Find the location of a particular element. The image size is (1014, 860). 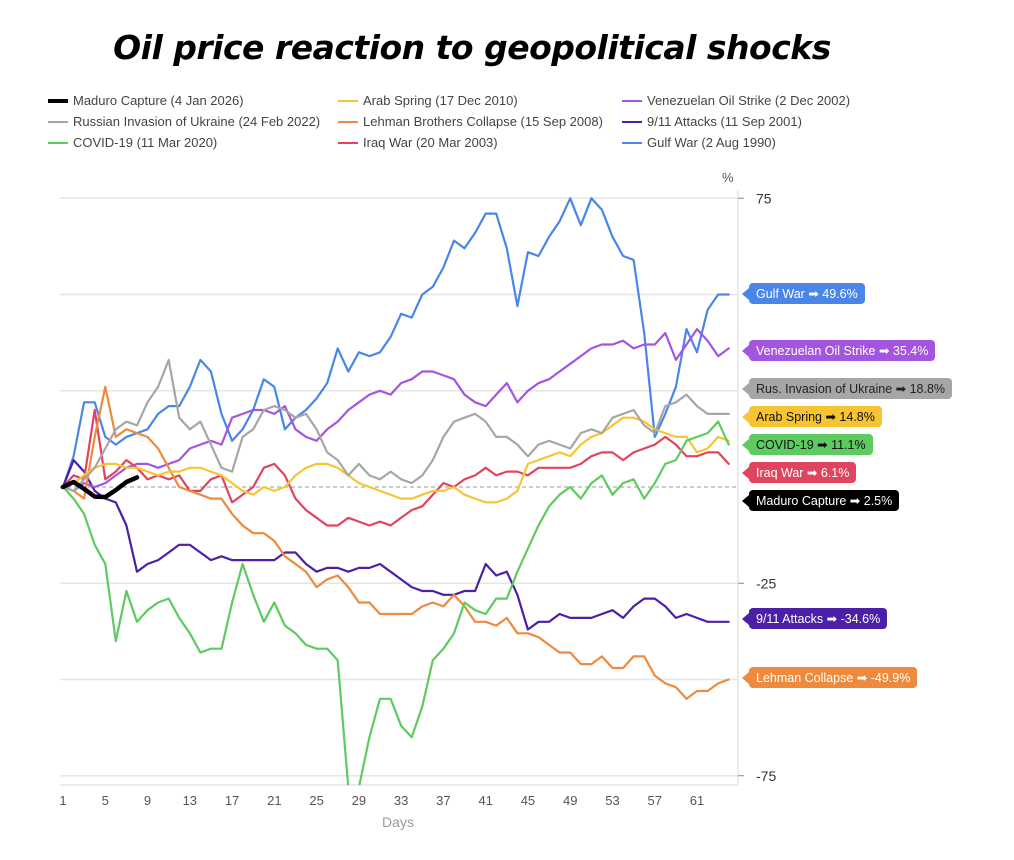

x-tick-label: 33 is located at coordinates (401, 800).